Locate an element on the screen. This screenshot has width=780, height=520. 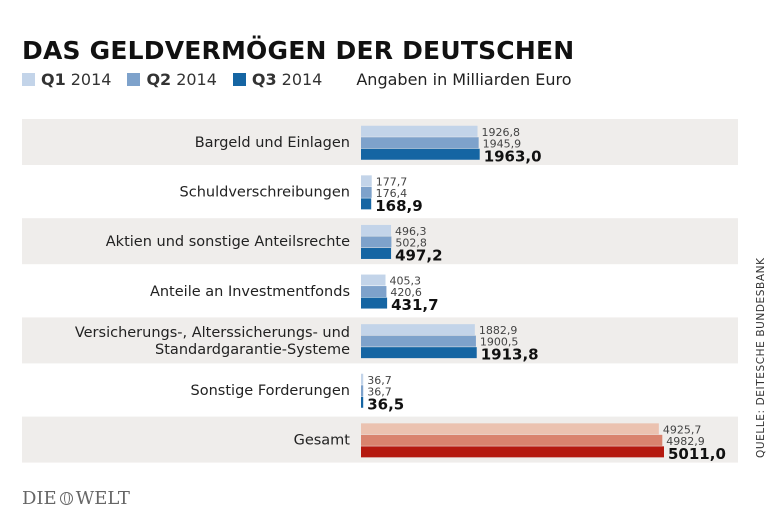
data-label: 502,8 is located at coordinates (411, 242).